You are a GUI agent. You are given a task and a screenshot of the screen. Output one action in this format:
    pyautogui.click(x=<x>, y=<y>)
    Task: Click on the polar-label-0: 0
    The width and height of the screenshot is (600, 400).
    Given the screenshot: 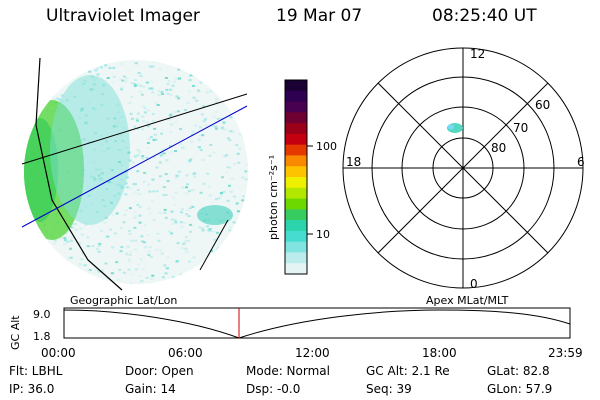 What is the action you would take?
    pyautogui.click(x=474, y=284)
    